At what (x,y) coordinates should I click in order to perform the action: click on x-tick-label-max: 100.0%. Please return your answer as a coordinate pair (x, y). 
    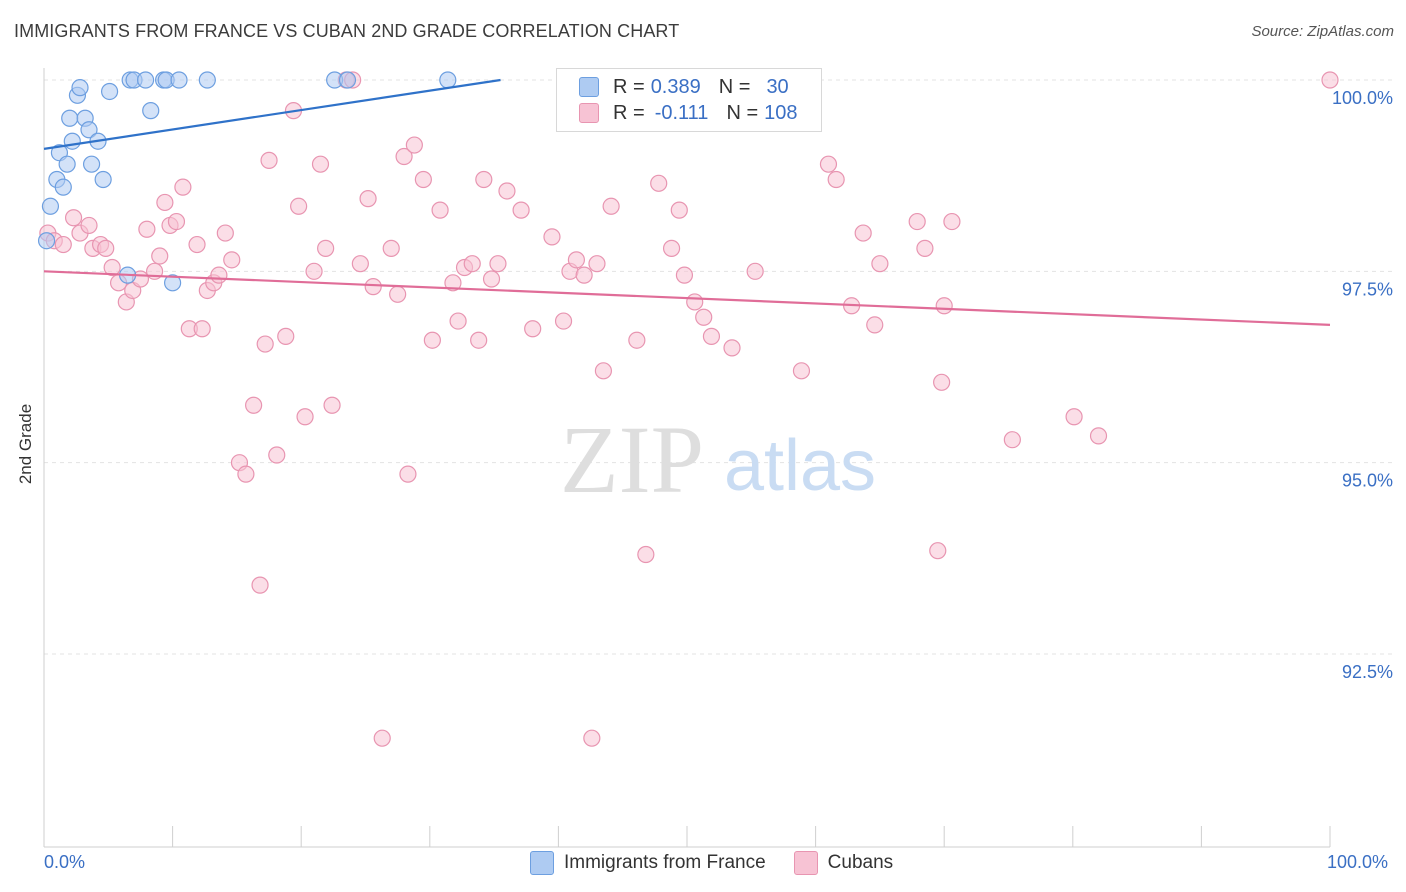
    Looking at the image, I should click on (1358, 862).